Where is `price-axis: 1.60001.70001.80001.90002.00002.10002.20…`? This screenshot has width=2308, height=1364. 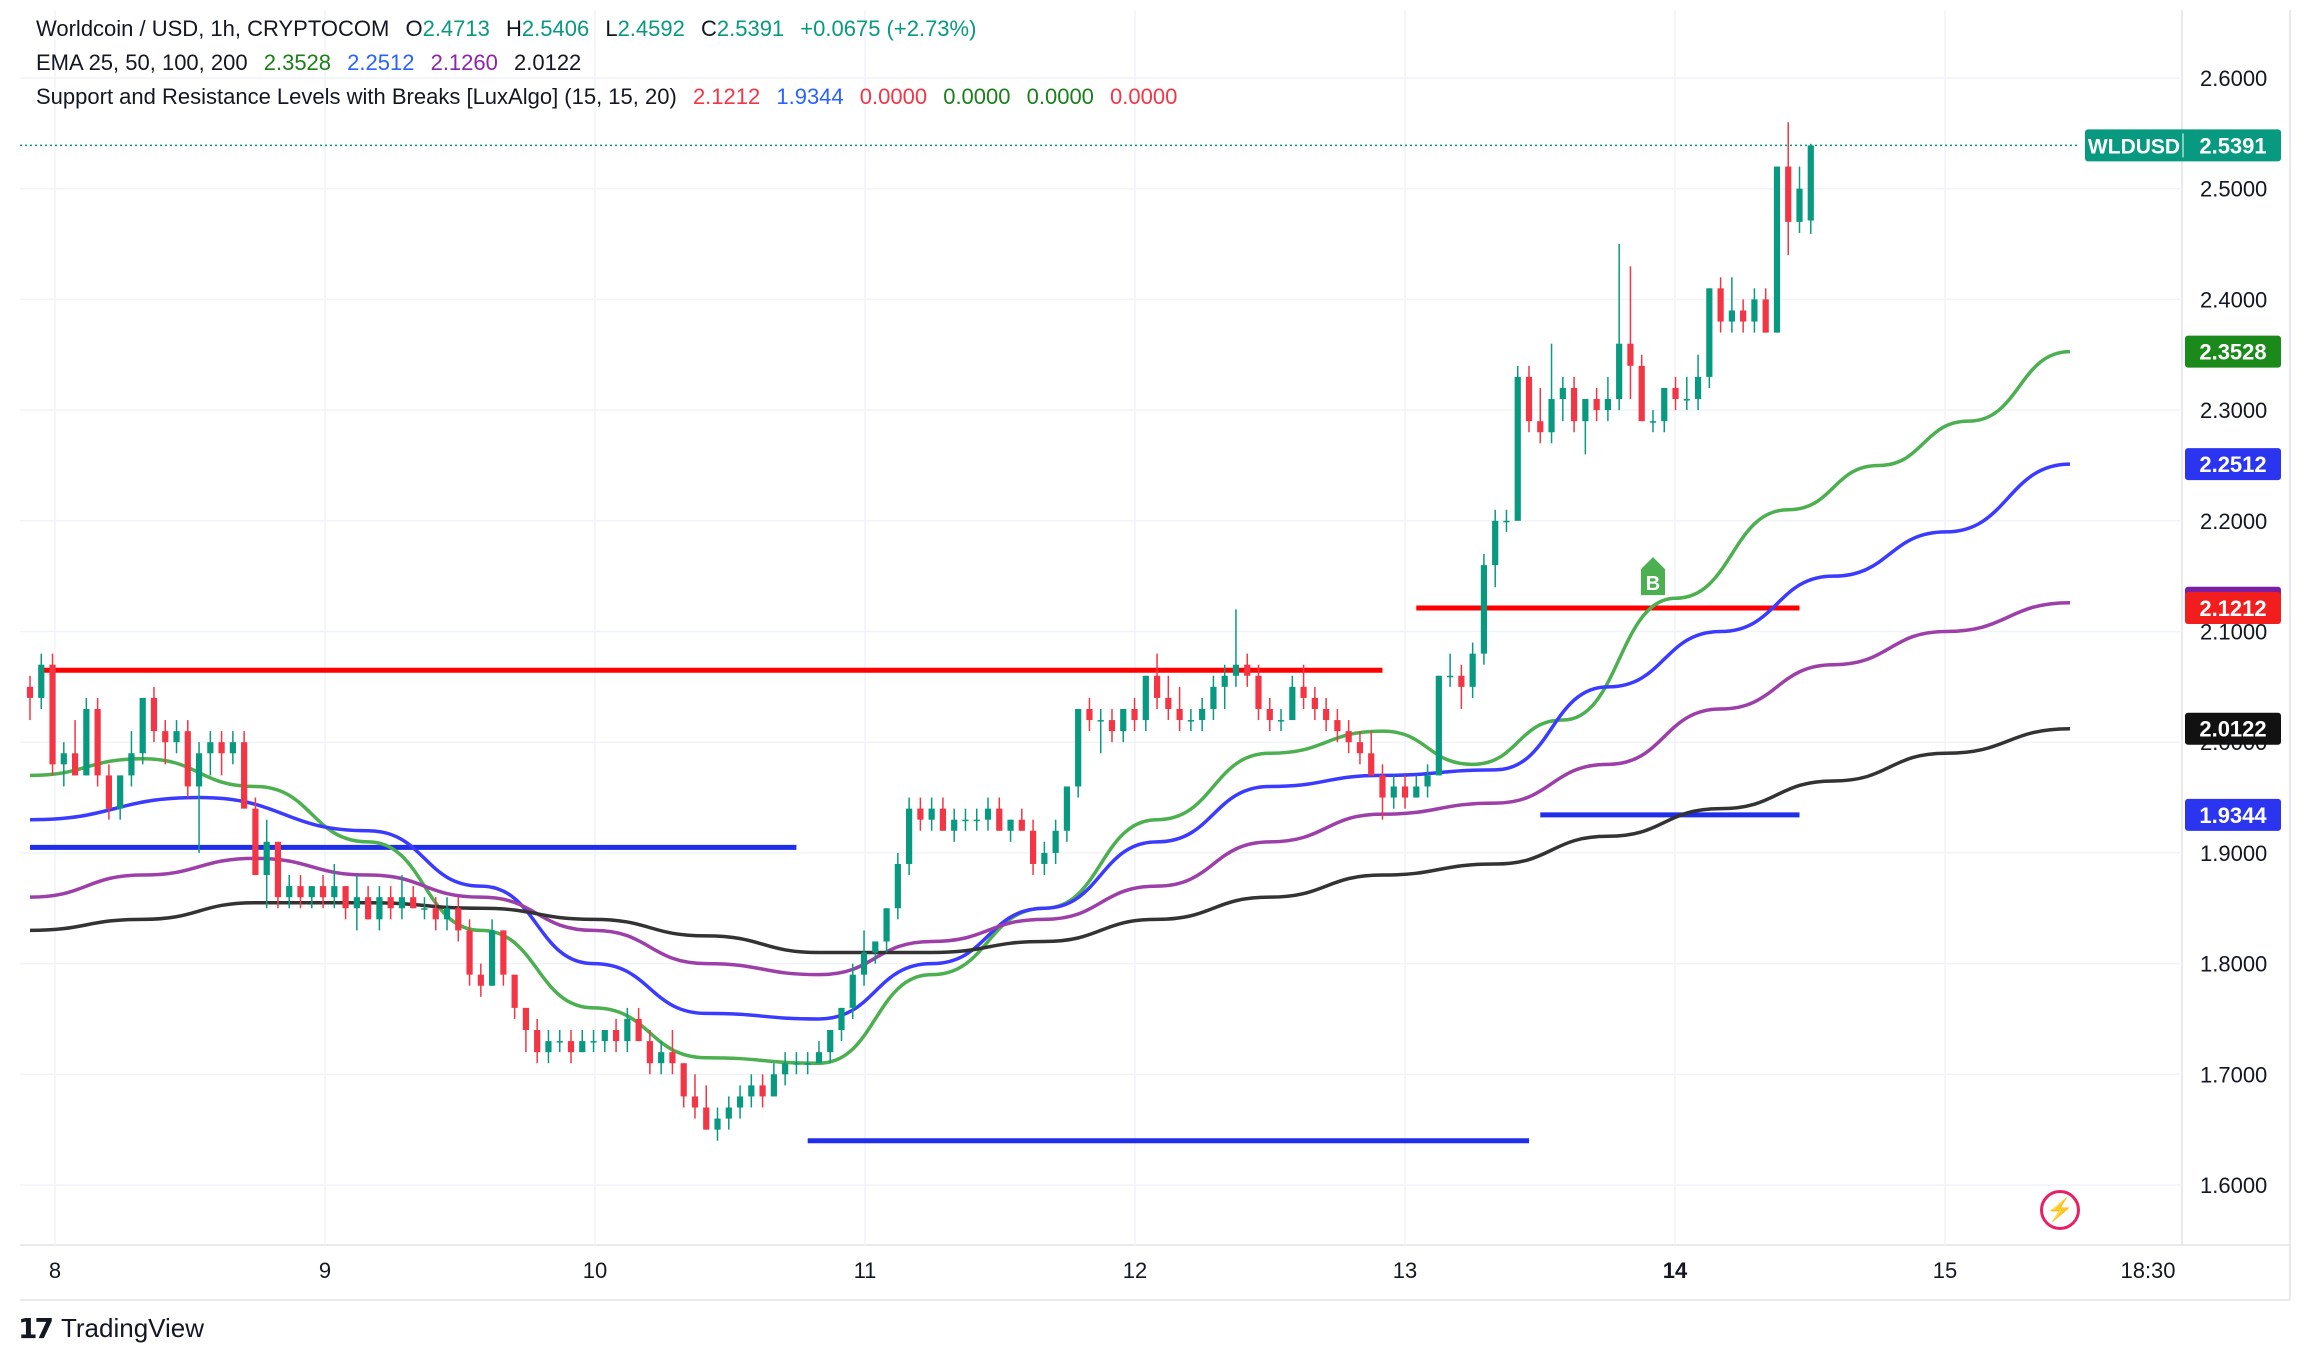 price-axis: 1.60001.70001.80001.90002.00002.10002.20… is located at coordinates (2233, 632).